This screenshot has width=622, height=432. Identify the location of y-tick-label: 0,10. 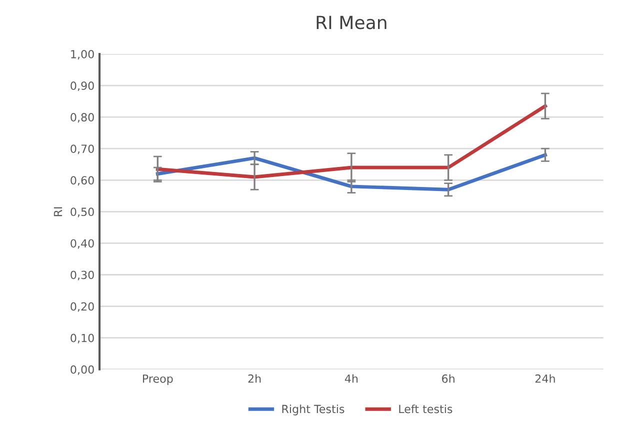
(82, 339).